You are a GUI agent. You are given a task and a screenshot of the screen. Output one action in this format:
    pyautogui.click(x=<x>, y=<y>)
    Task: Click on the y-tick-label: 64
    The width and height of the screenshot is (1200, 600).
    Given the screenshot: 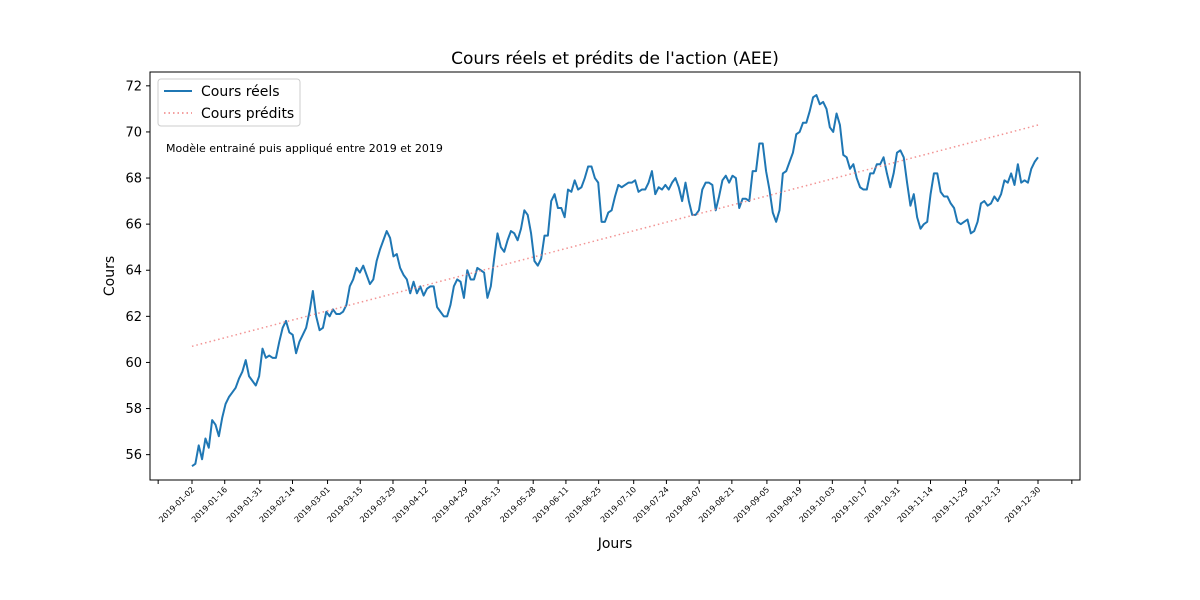 What is the action you would take?
    pyautogui.click(x=133, y=271)
    